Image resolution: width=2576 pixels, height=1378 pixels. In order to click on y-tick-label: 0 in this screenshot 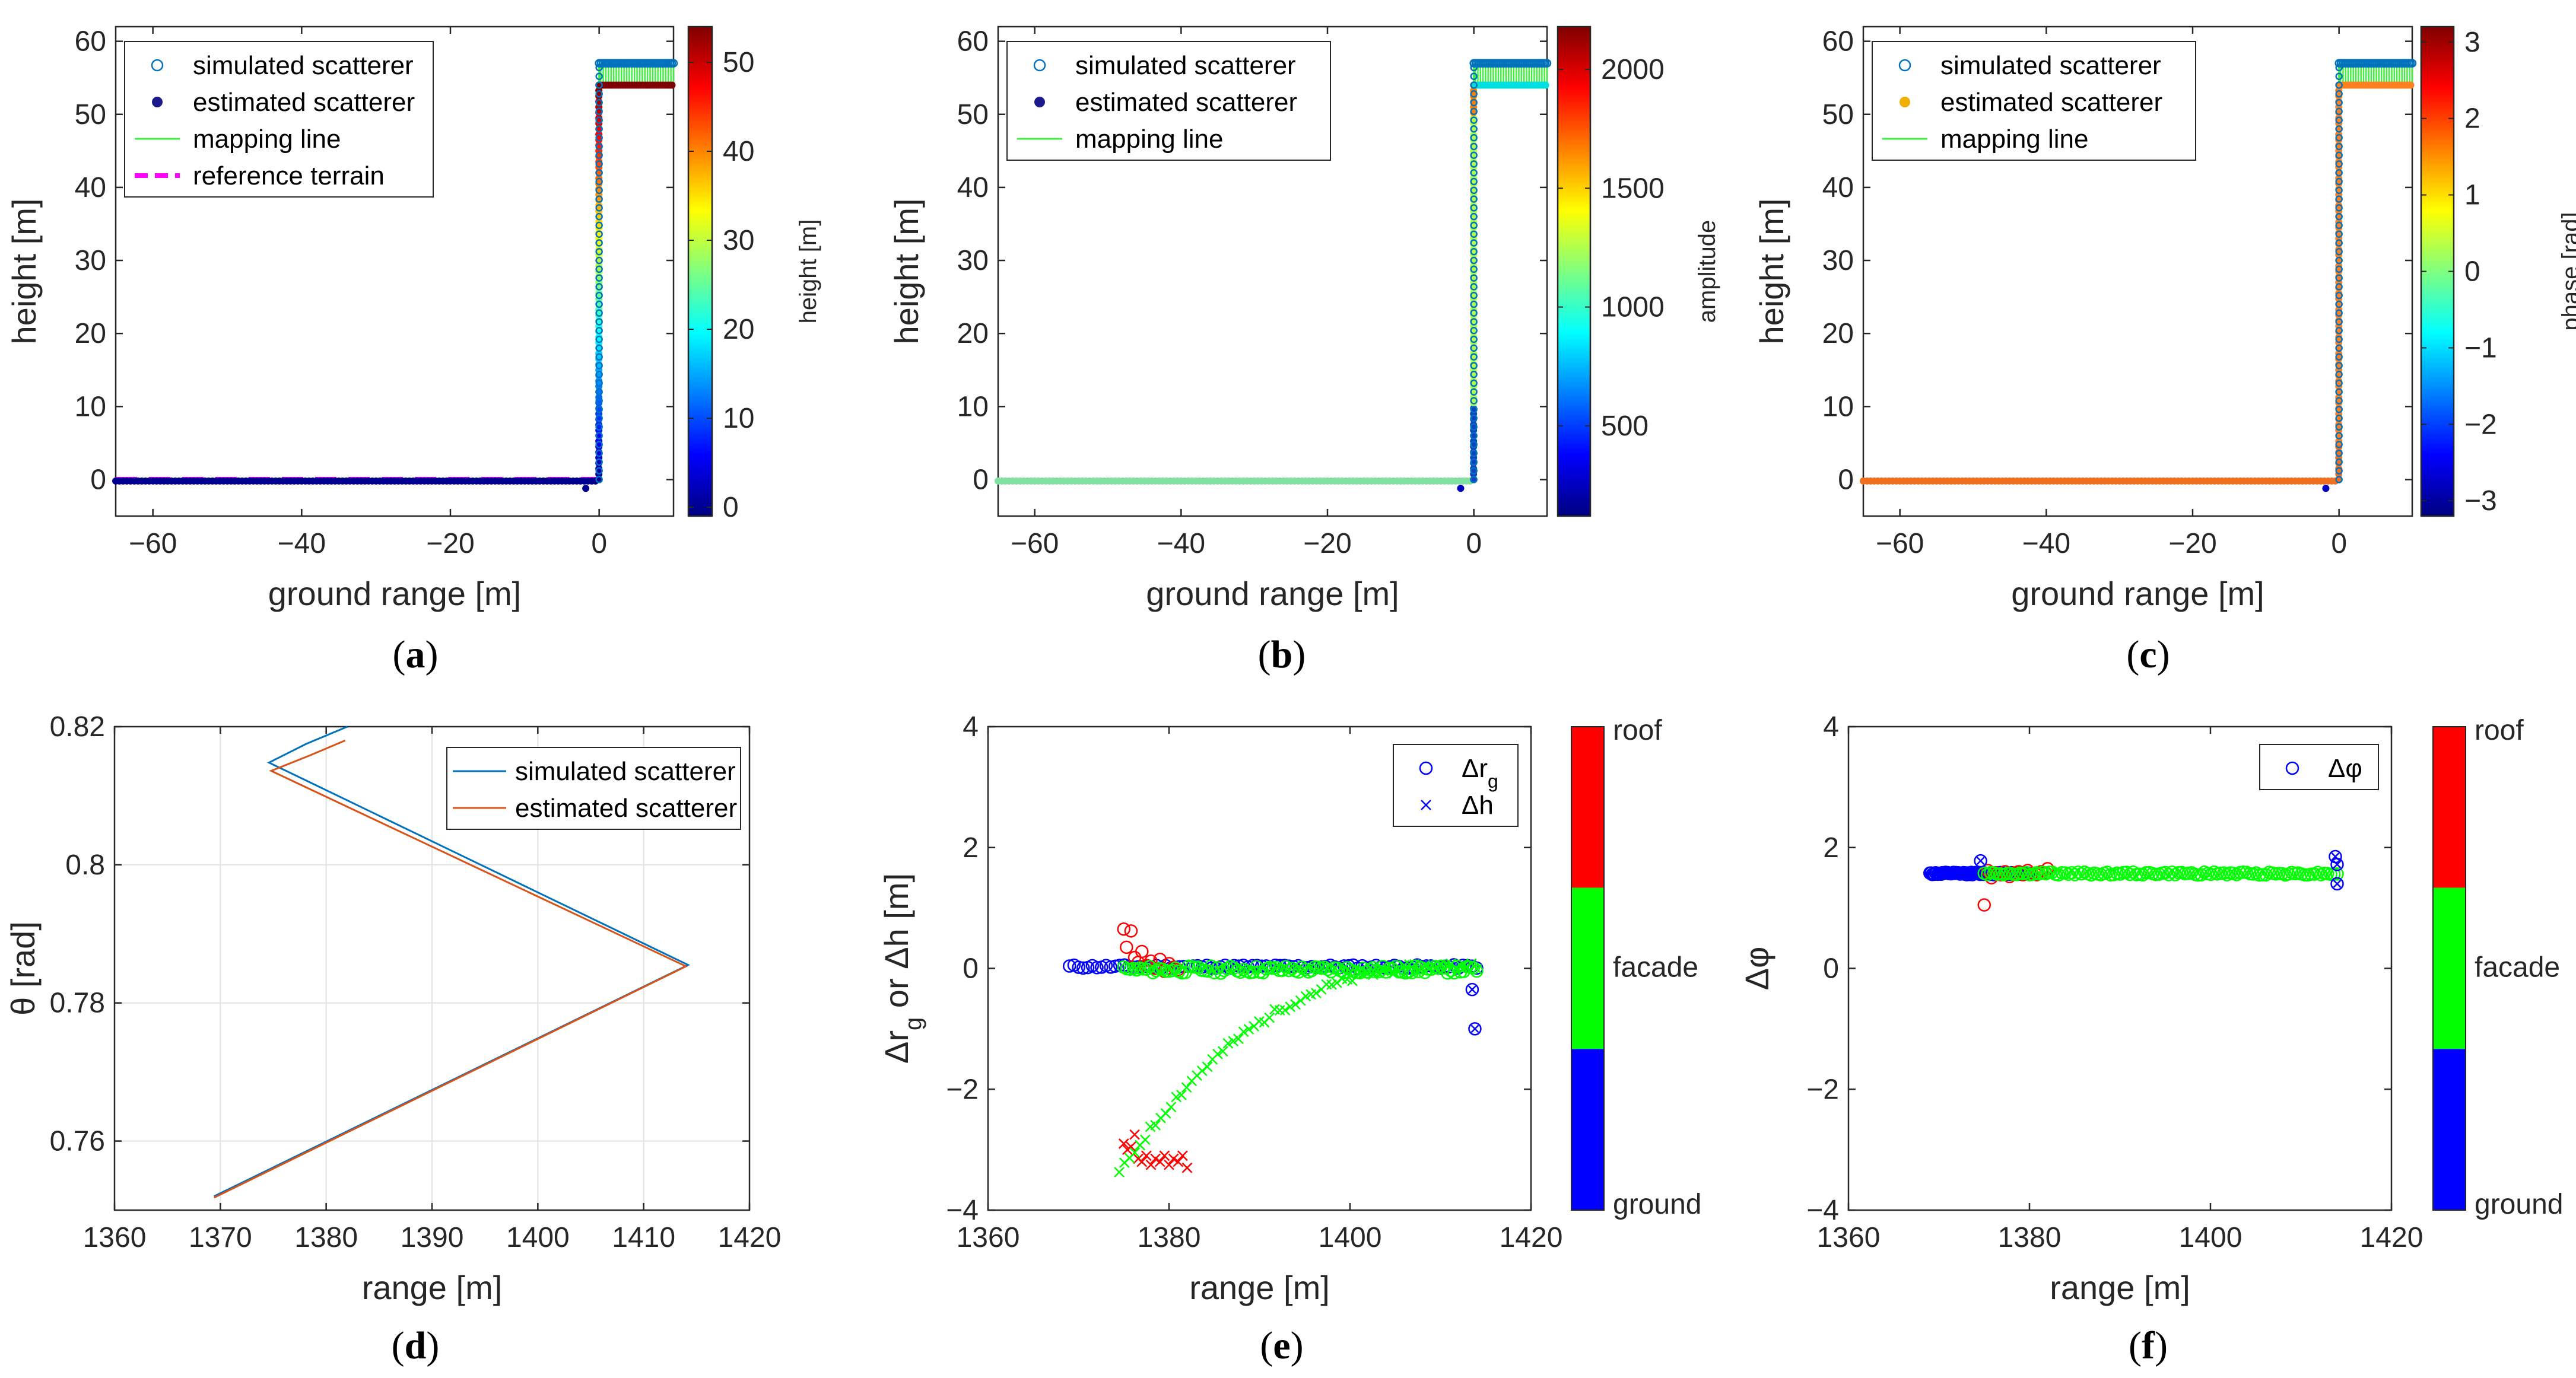, I will do `click(971, 969)`.